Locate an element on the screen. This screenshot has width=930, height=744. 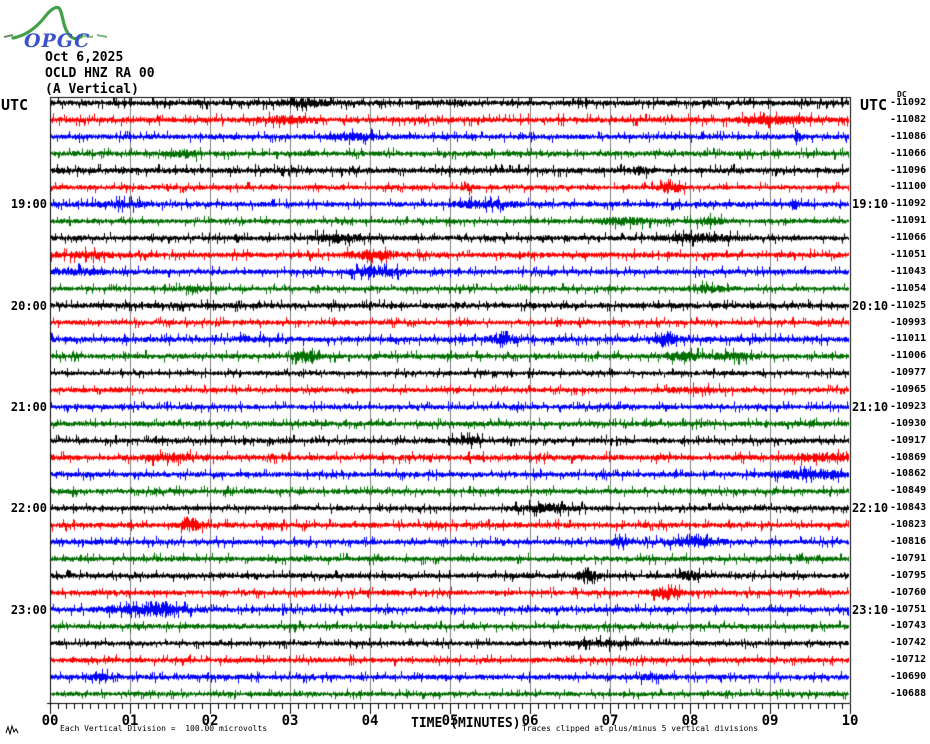
left-time-label: 19:00 is located at coordinates (28, 204).